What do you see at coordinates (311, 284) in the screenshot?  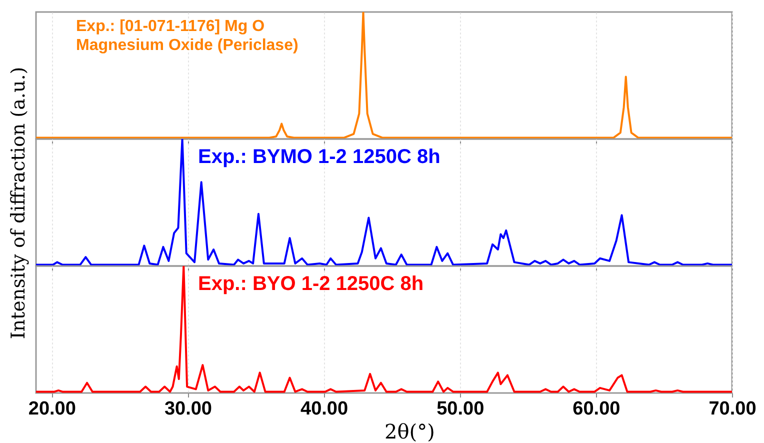 I see `series-label: Exp.: BYO 1-2 1250C 8h` at bounding box center [311, 284].